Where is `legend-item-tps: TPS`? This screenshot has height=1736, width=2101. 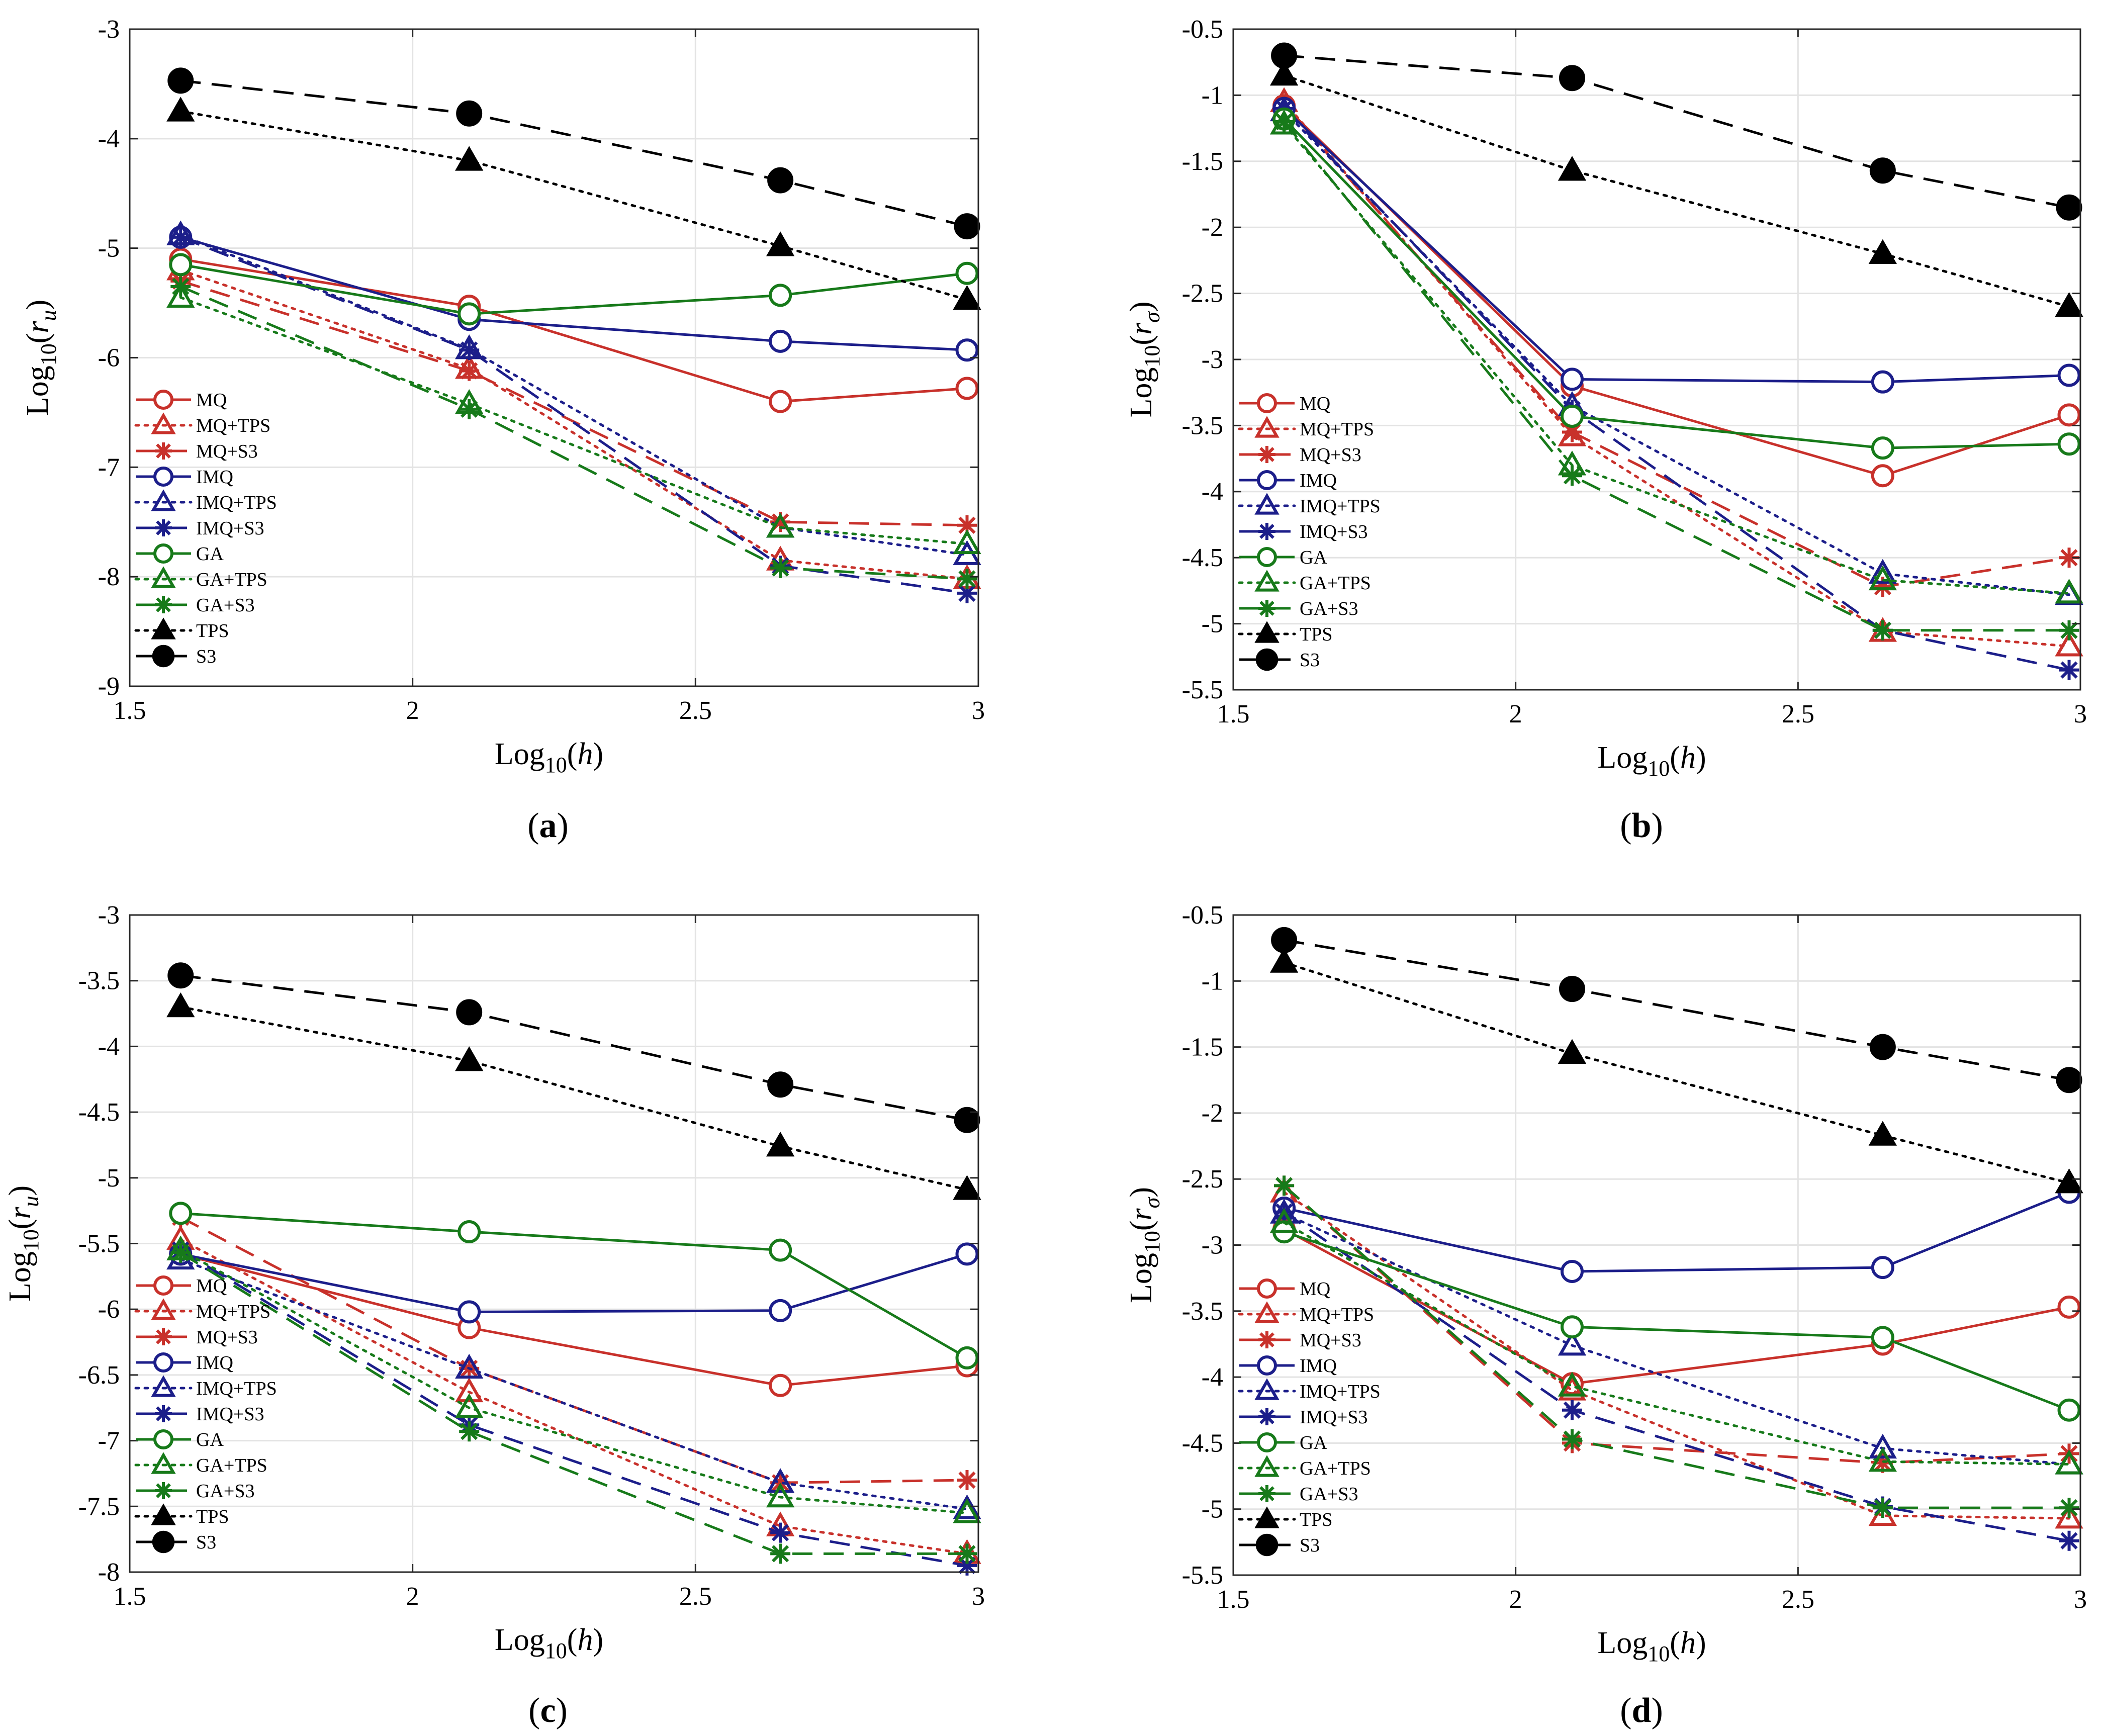 legend-item-tps: TPS is located at coordinates (181, 1515).